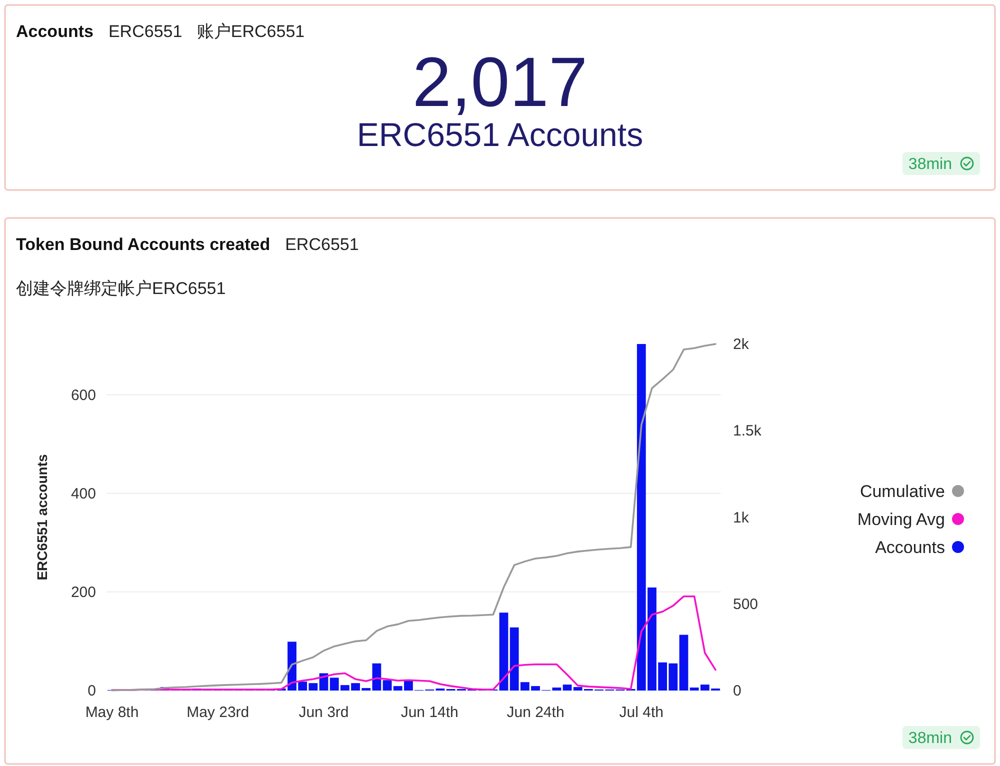 The height and width of the screenshot is (766, 1000). I want to click on chart-title: Token Bound Accounts created, so click(143, 244).